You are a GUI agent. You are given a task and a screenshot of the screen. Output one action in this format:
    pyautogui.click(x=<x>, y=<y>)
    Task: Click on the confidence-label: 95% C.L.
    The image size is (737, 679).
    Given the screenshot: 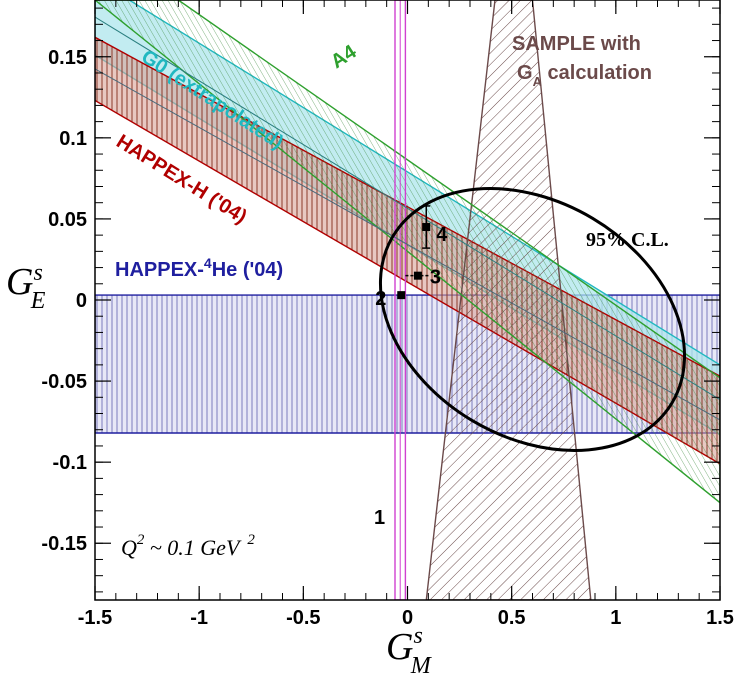 What is the action you would take?
    pyautogui.click(x=627, y=240)
    